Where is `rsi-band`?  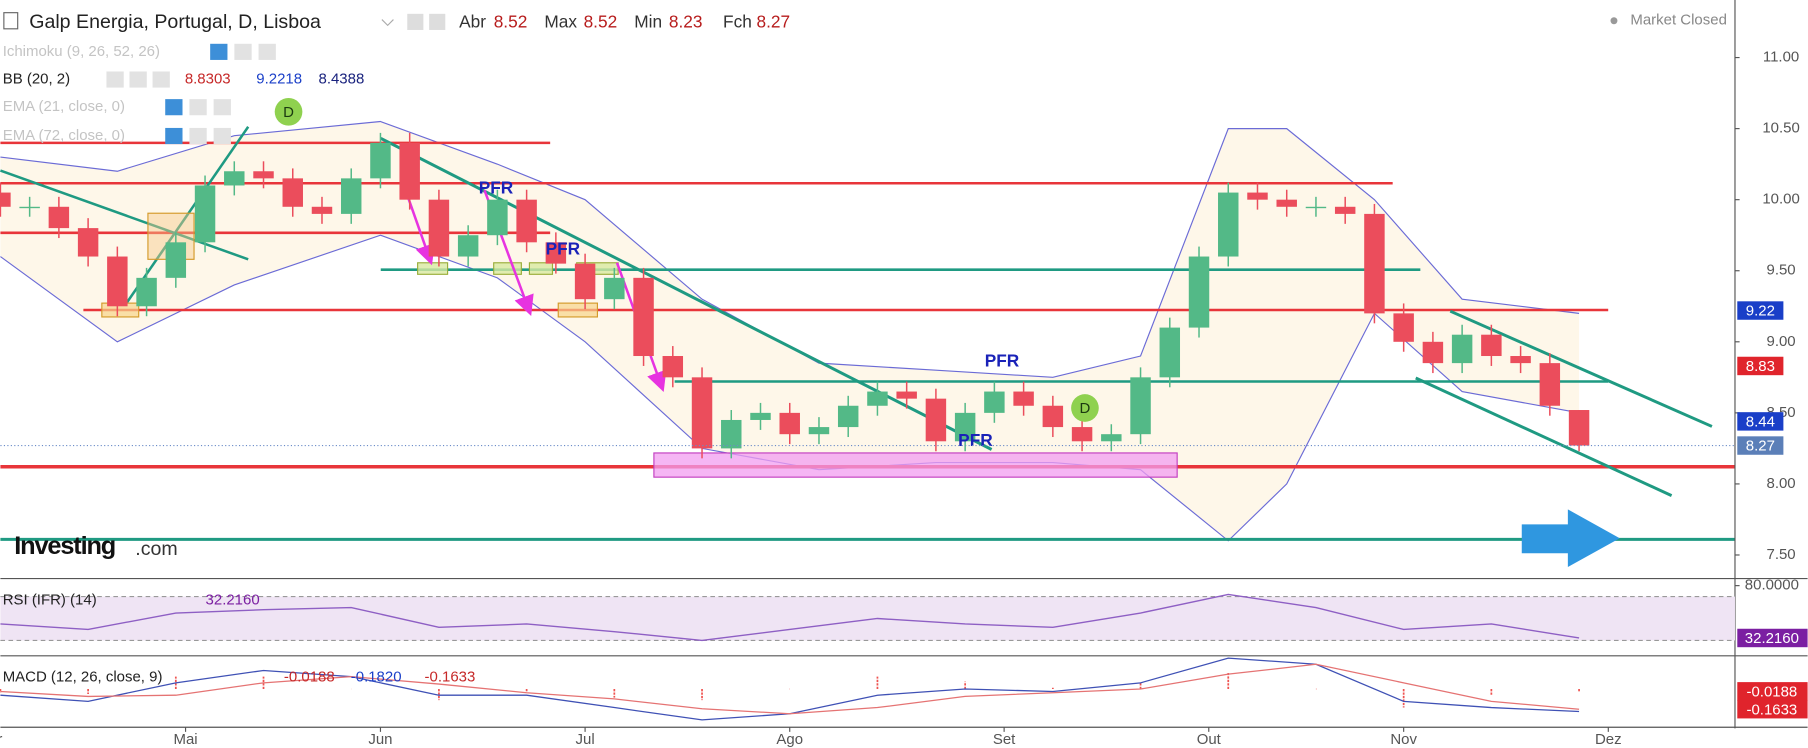
rsi-band is located at coordinates (867, 618).